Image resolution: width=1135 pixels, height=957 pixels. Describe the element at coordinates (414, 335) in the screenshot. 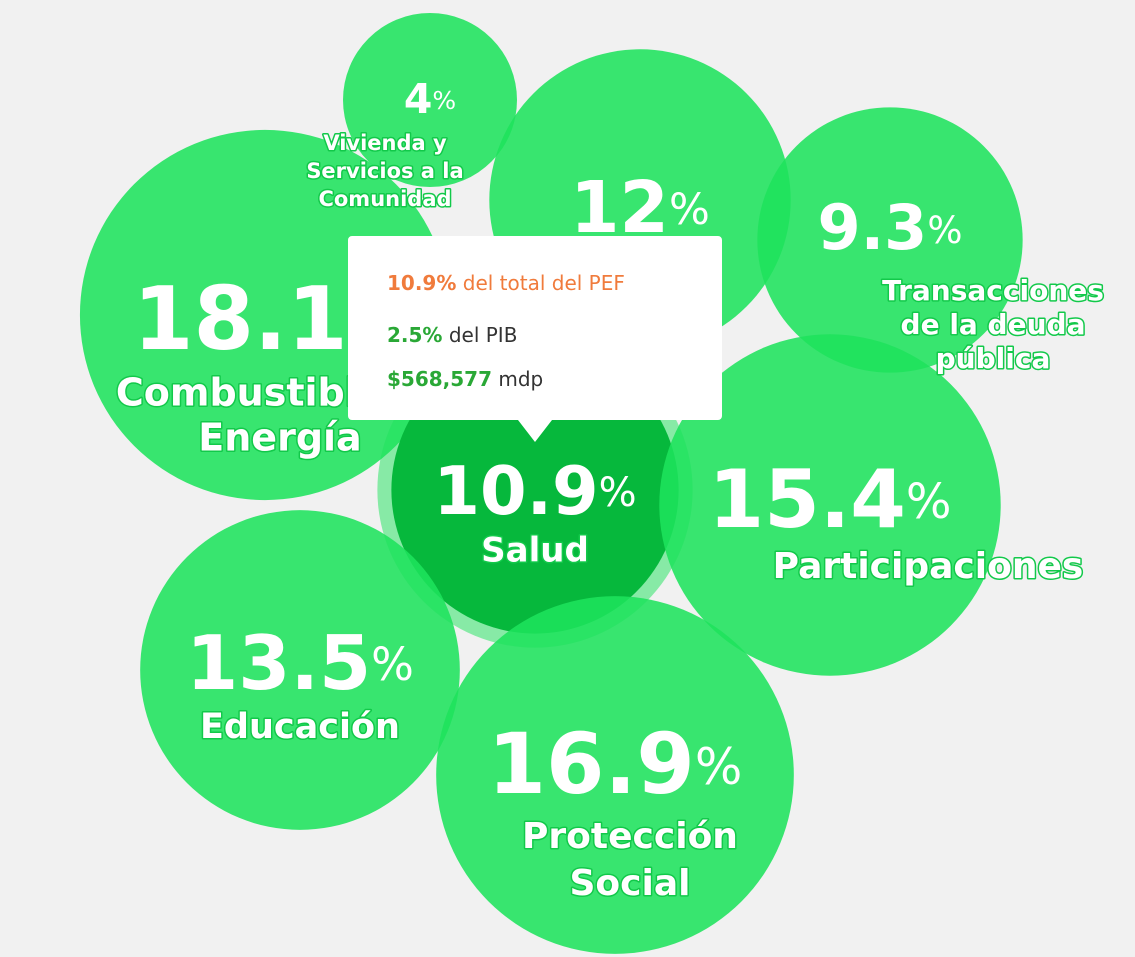

I see `tooltip-value: 2.5%` at that location.